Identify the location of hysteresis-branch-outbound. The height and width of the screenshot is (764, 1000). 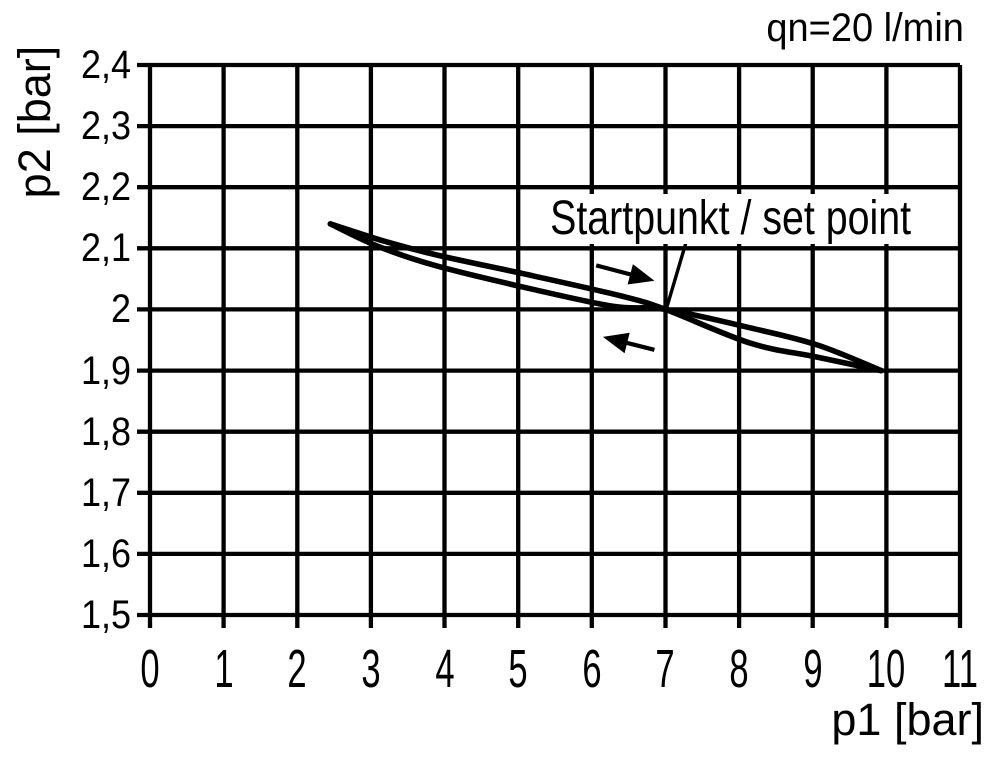
(605, 297).